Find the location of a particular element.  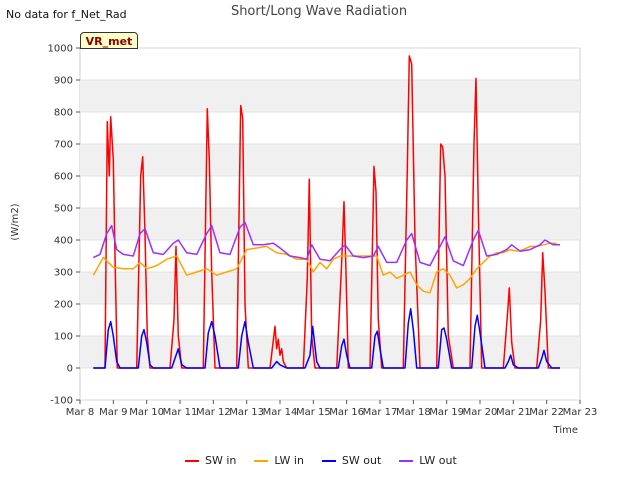

legend-item-sw-in: SW in is located at coordinates (210, 460).